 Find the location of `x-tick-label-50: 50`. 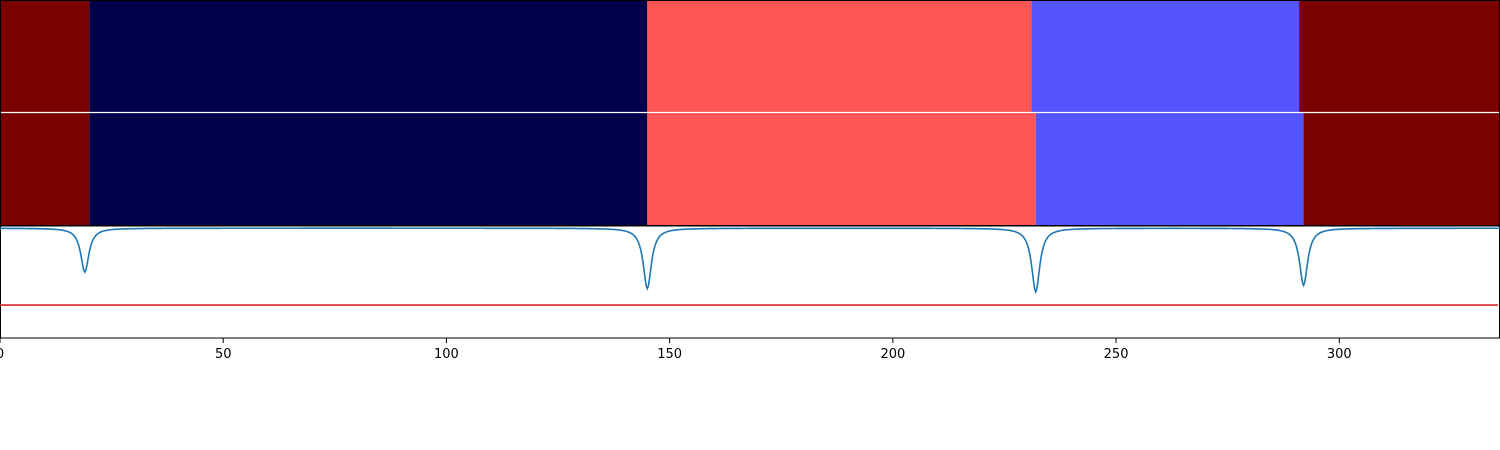

x-tick-label-50: 50 is located at coordinates (223, 354).